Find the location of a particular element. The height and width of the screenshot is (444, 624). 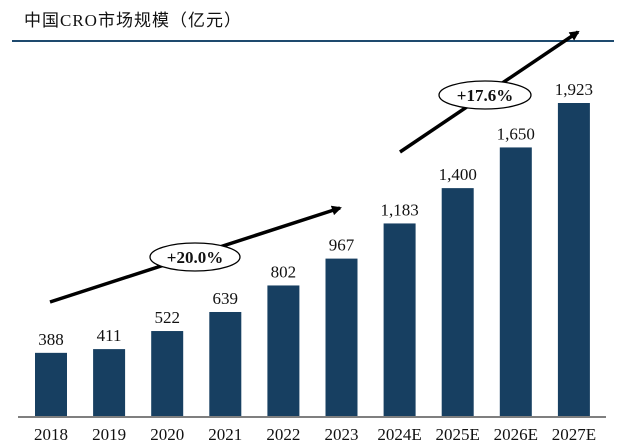

bar-2020 is located at coordinates (167, 373).